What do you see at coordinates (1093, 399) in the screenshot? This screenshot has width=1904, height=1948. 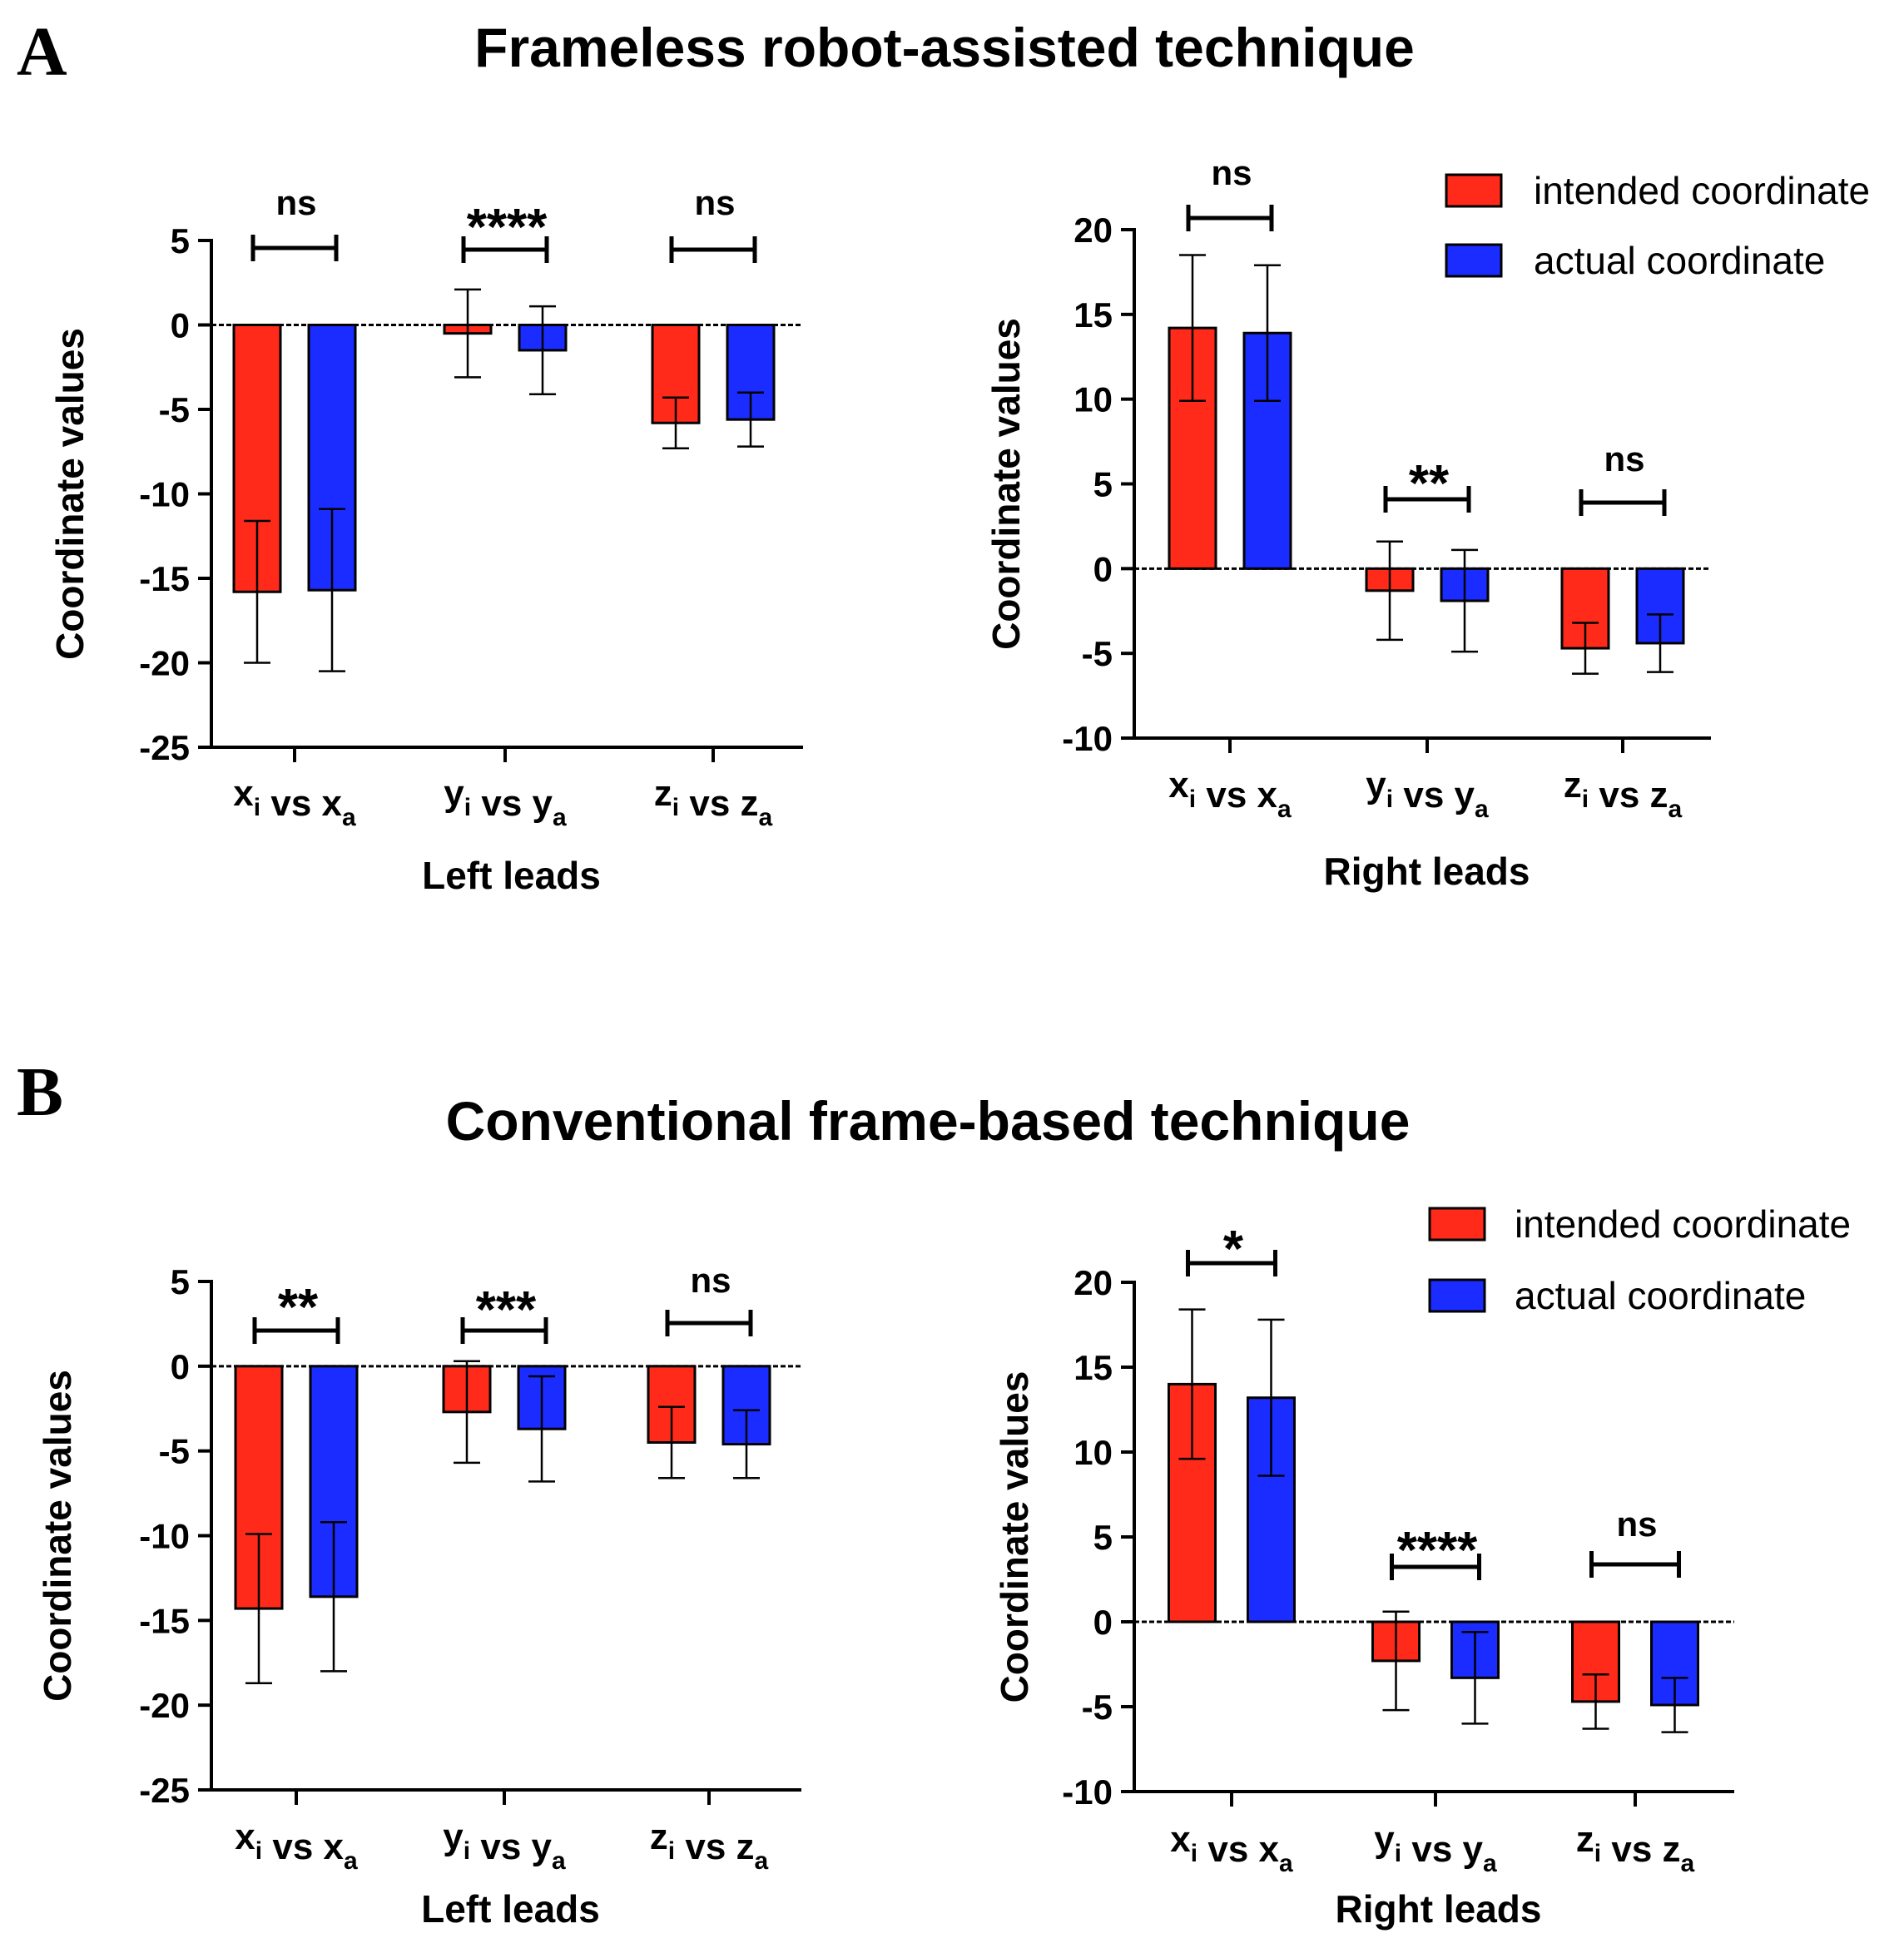 I see `y-tick-label: 10` at bounding box center [1093, 399].